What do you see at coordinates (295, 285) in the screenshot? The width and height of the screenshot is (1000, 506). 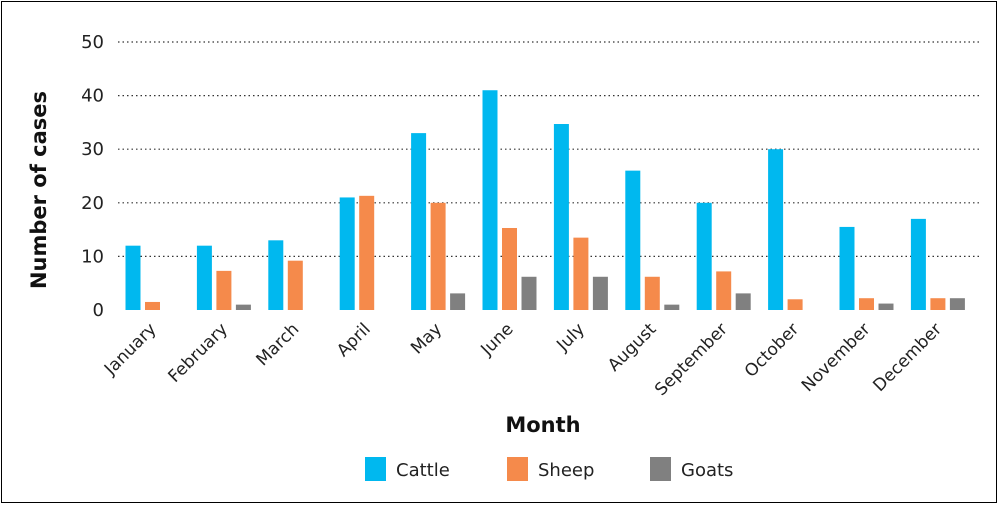 I see `bar-sheep-march` at bounding box center [295, 285].